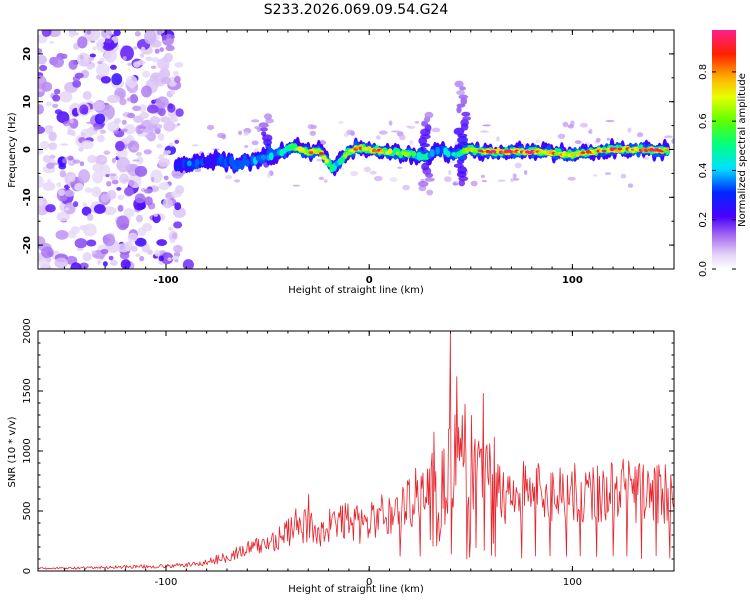 Image resolution: width=750 pixels, height=600 pixels. I want to click on chart-title: S233.2026.069.09.54.G24, so click(356, 10).